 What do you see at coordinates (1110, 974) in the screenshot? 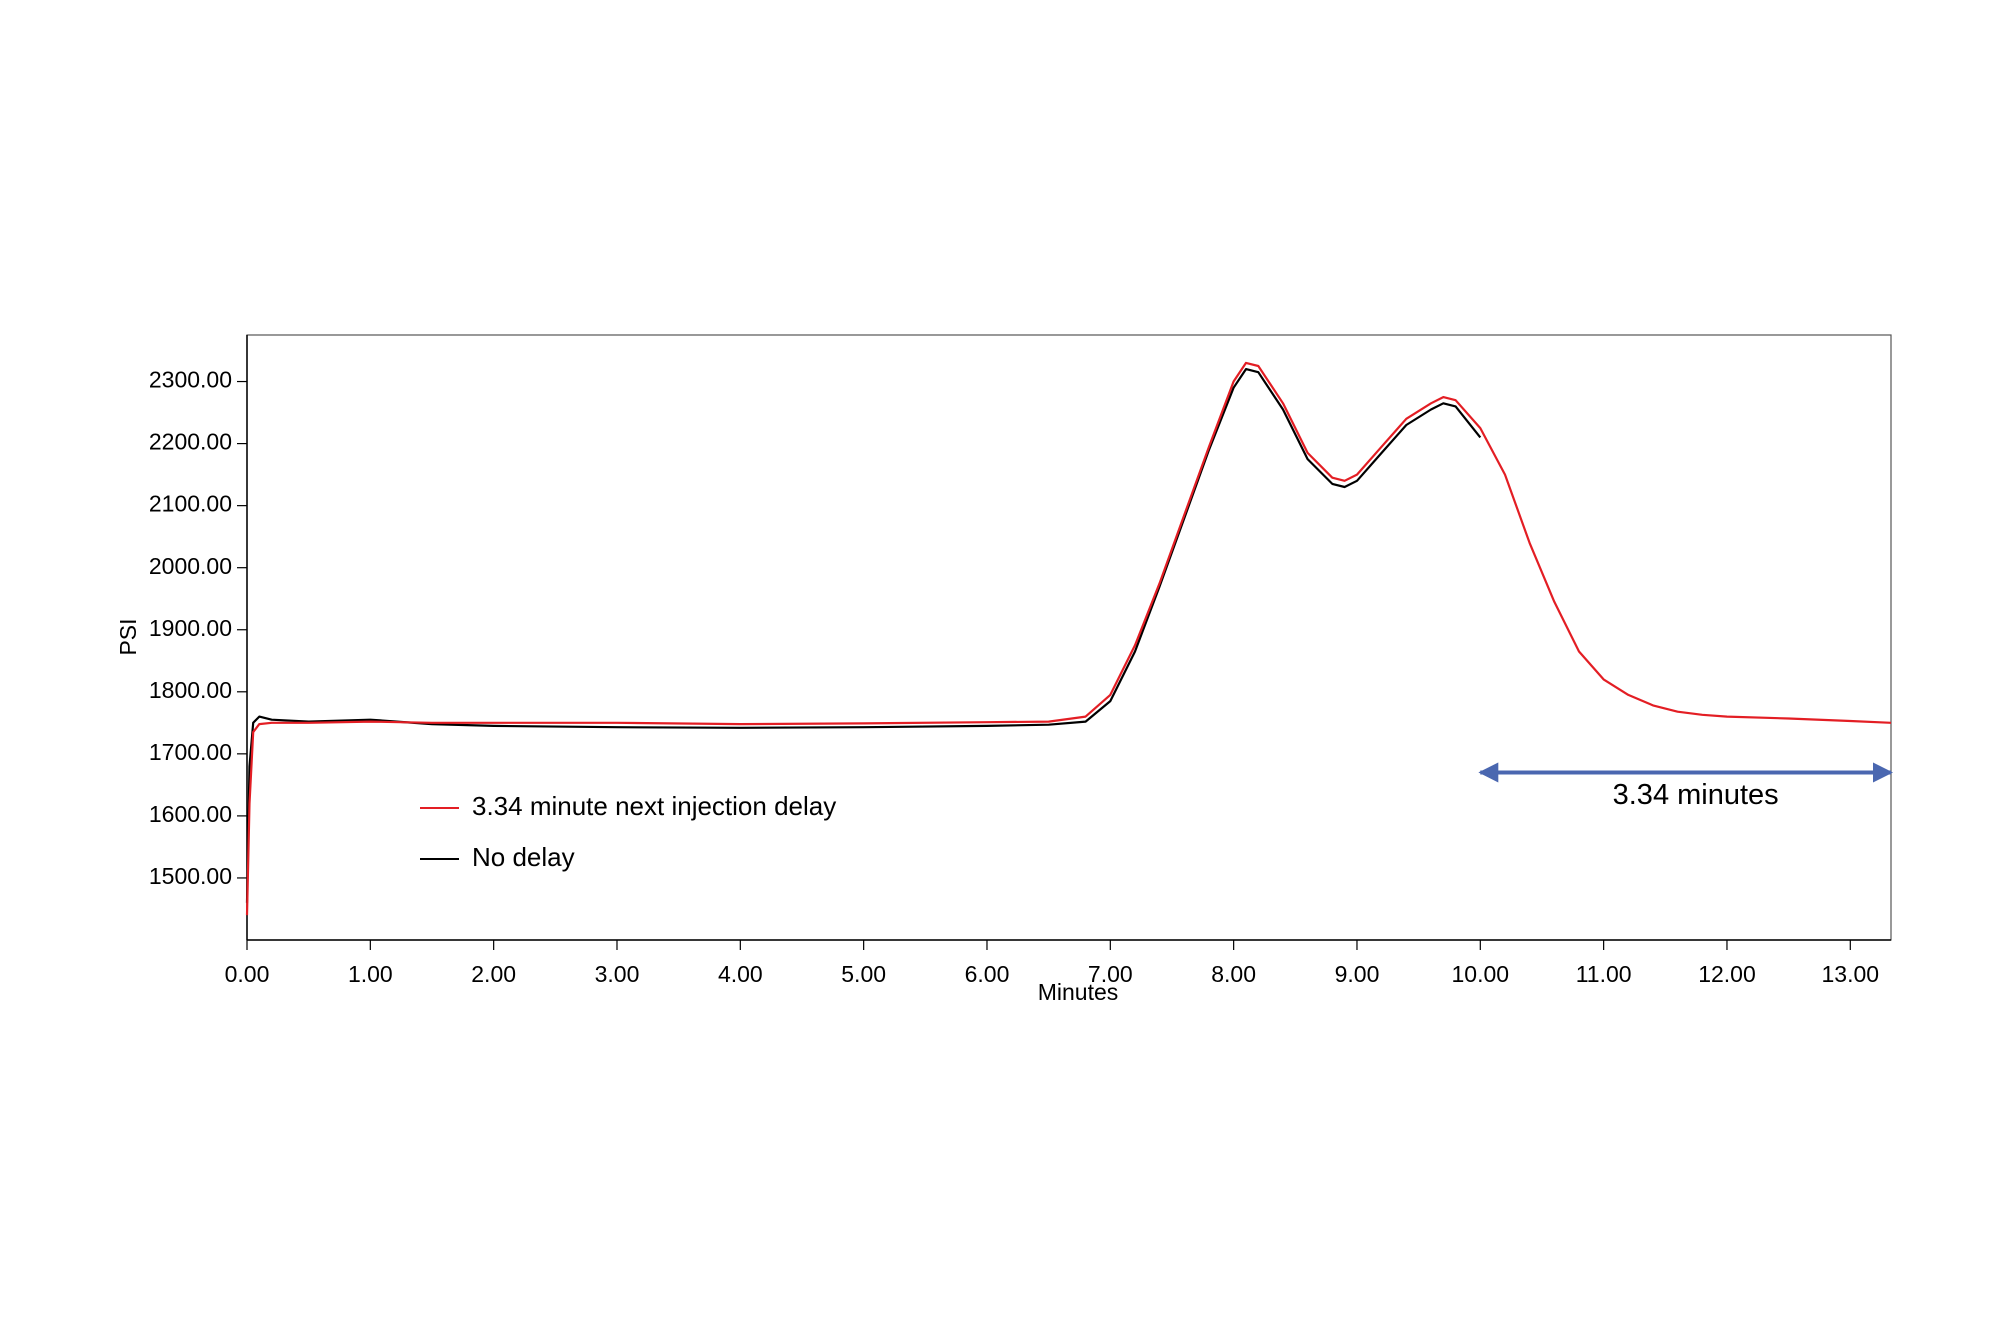
I see `x-tick-label: 7.00` at bounding box center [1110, 974].